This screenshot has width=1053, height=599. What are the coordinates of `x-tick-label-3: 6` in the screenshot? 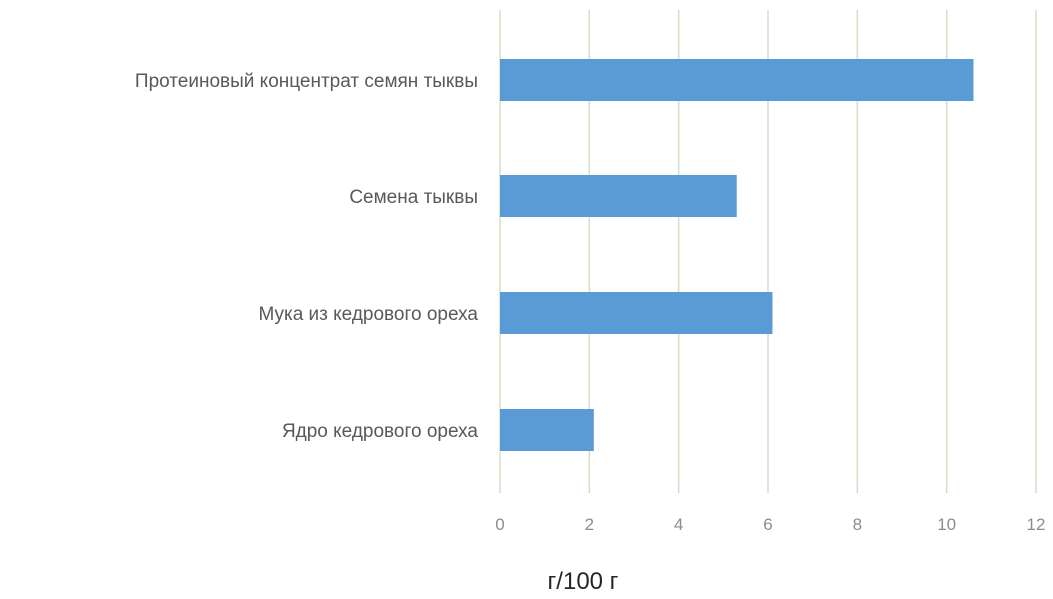 It's located at (767, 524).